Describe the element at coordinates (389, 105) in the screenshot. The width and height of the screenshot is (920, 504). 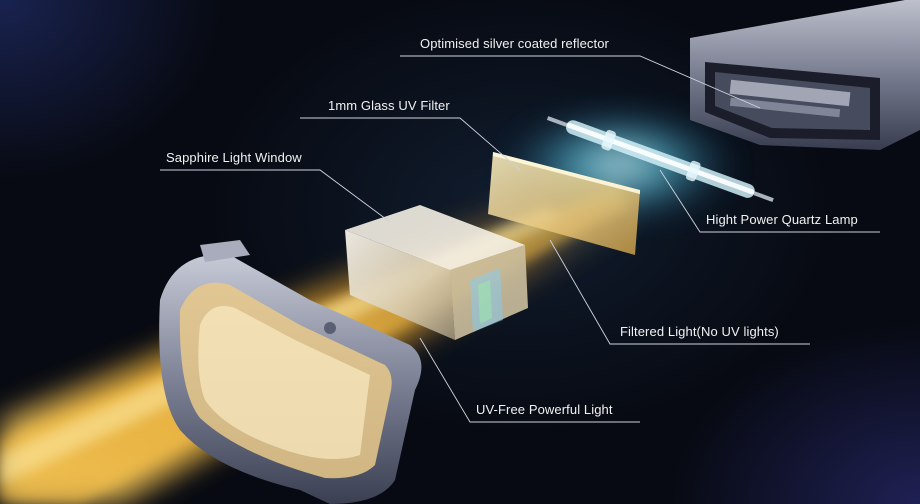
I see `label-uv-filter: 1mm Glass UV Filter` at that location.